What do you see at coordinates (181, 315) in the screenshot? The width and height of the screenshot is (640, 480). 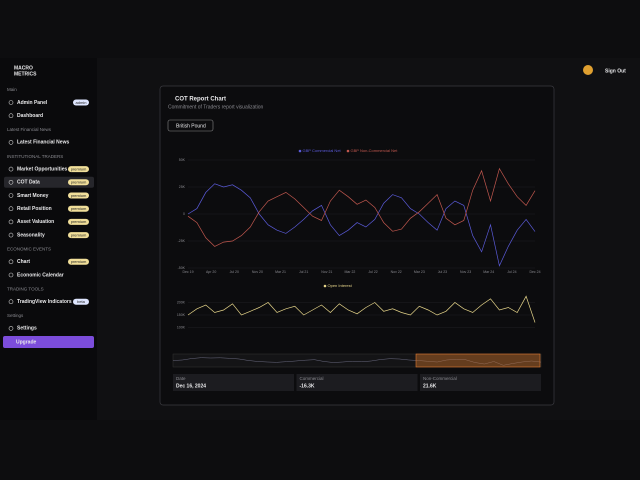 I see `y-tick-label: 150K` at bounding box center [181, 315].